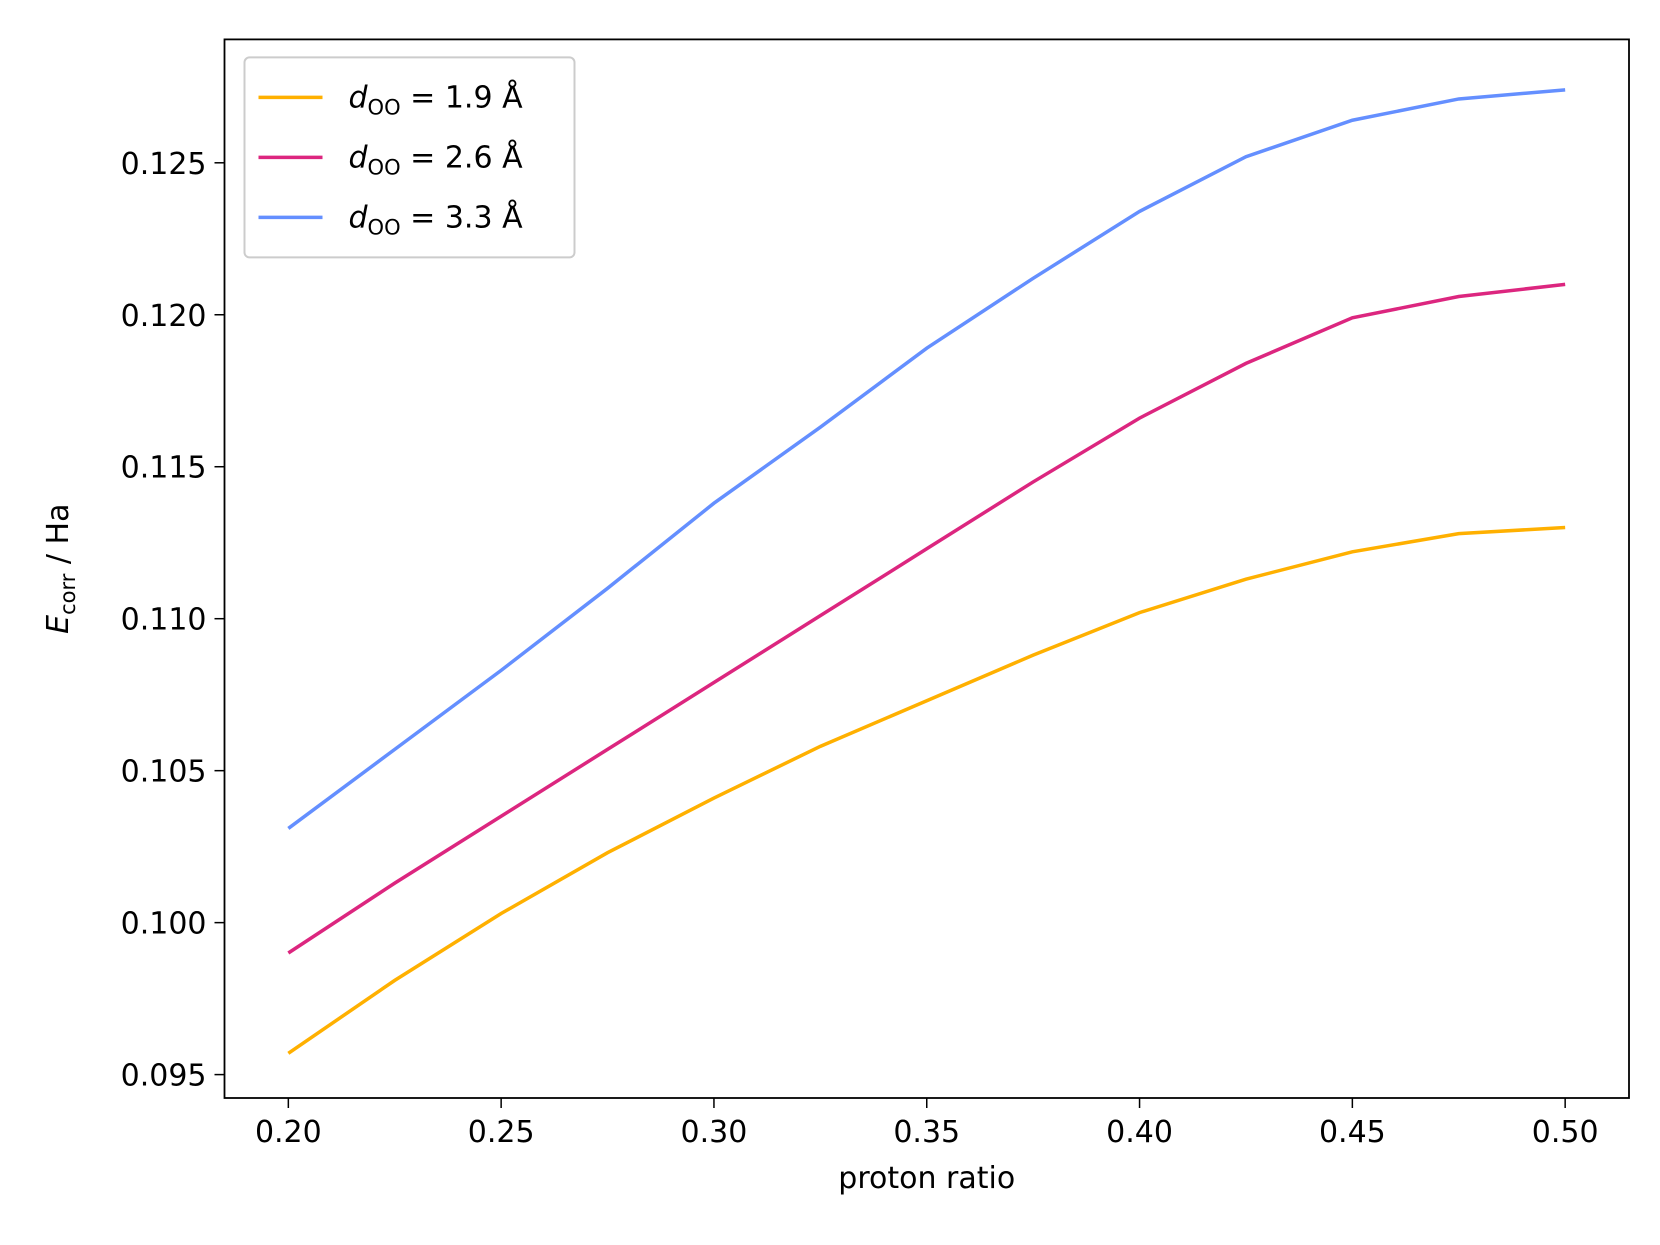 Image resolution: width=1660 pixels, height=1245 pixels. Describe the element at coordinates (164, 772) in the screenshot. I see `y-tick-label: 0.105` at that location.